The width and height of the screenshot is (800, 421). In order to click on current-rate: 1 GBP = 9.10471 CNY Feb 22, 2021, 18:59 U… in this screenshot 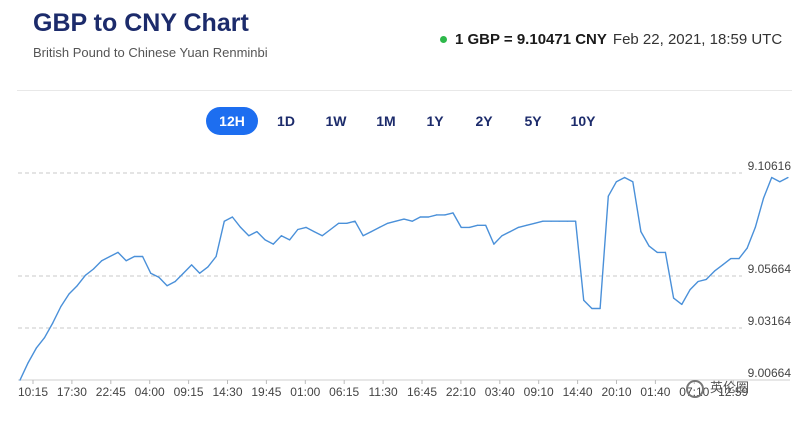, I will do `click(611, 39)`.